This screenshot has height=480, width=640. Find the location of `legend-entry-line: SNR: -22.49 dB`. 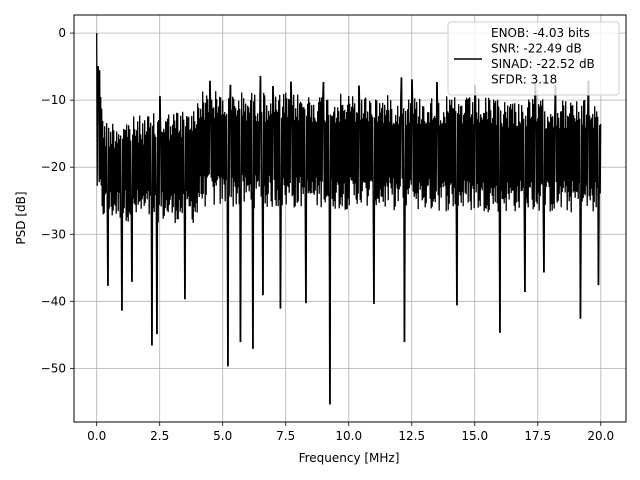

legend-entry-line: SNR: -22.49 dB is located at coordinates (536, 49).